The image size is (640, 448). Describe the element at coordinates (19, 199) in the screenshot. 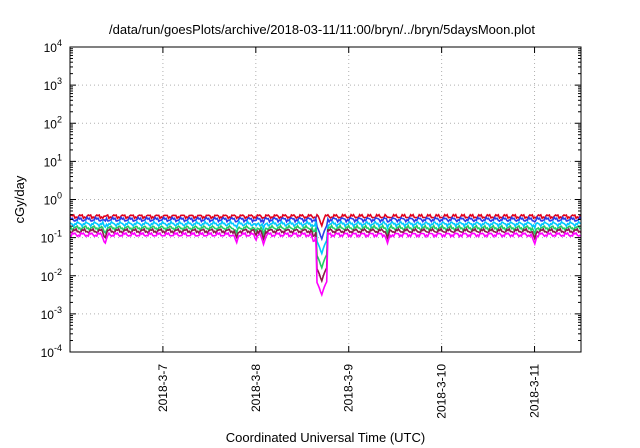

I see `y-axis-label: cGy/day` at that location.